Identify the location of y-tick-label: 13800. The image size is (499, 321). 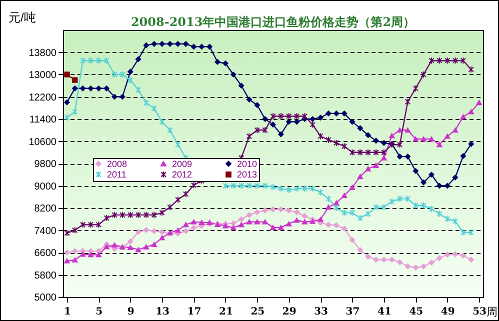
(42, 53).